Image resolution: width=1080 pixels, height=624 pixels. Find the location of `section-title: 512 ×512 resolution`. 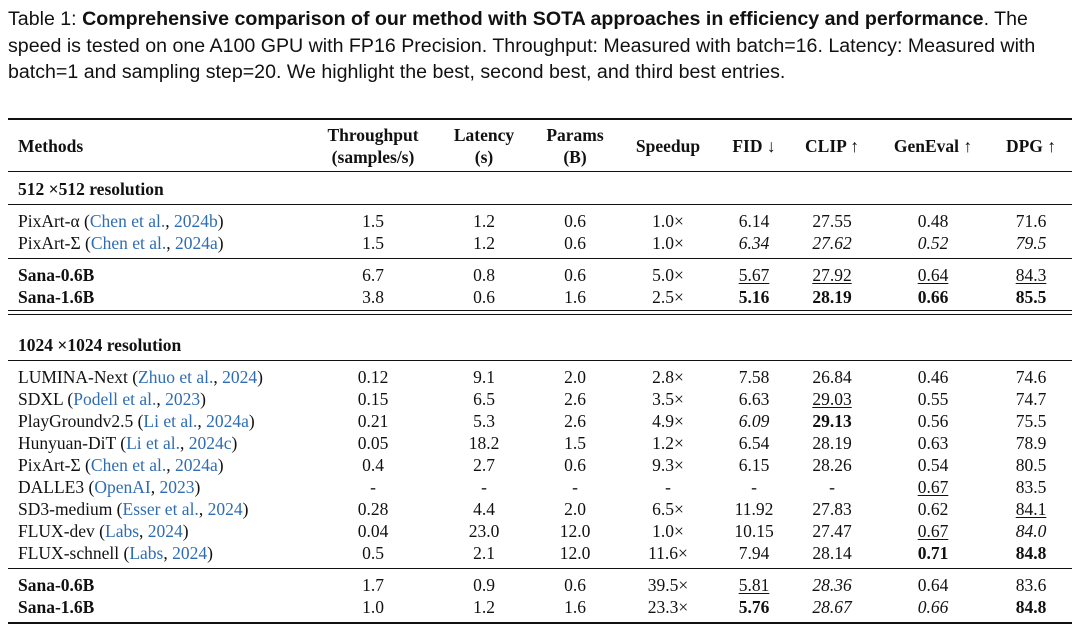

section-title: 512 ×512 resolution is located at coordinates (91, 189).